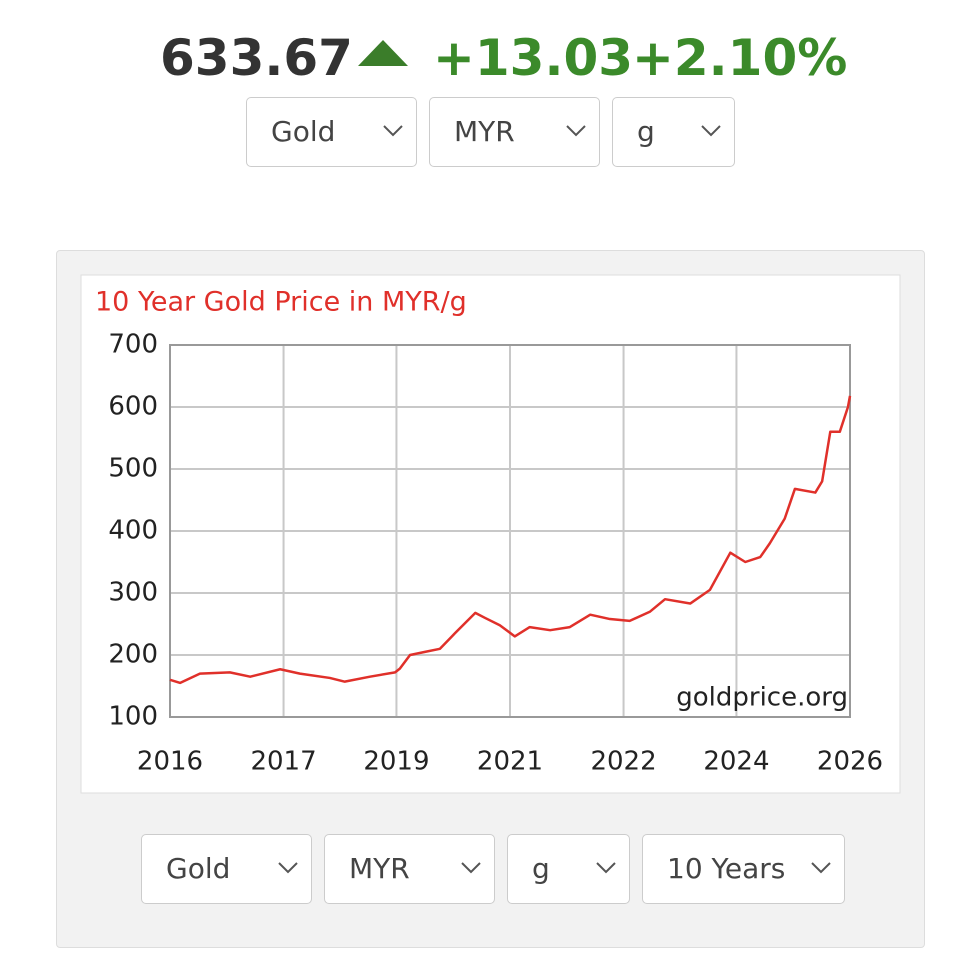 The width and height of the screenshot is (978, 978). What do you see at coordinates (133, 593) in the screenshot?
I see `y-tick-label: 300` at bounding box center [133, 593].